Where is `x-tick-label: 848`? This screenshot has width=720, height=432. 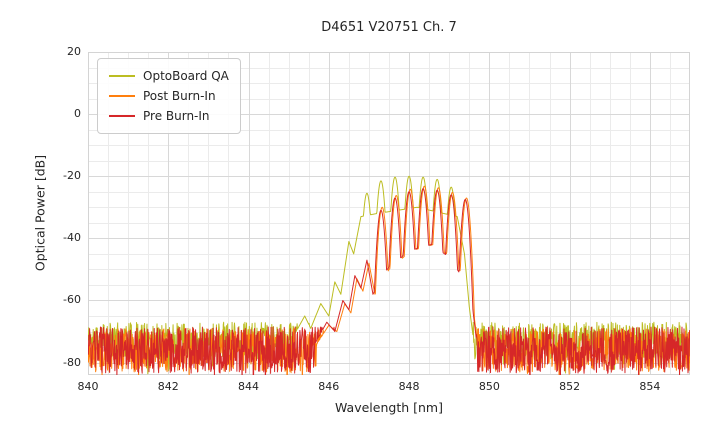 x-tick-label: 848 is located at coordinates (409, 386).